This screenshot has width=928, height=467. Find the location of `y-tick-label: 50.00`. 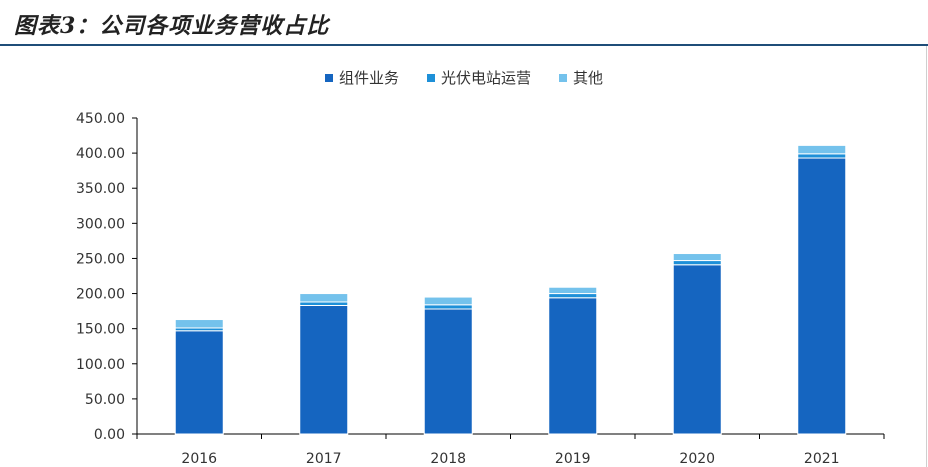

y-tick-label: 50.00 is located at coordinates (105, 400).